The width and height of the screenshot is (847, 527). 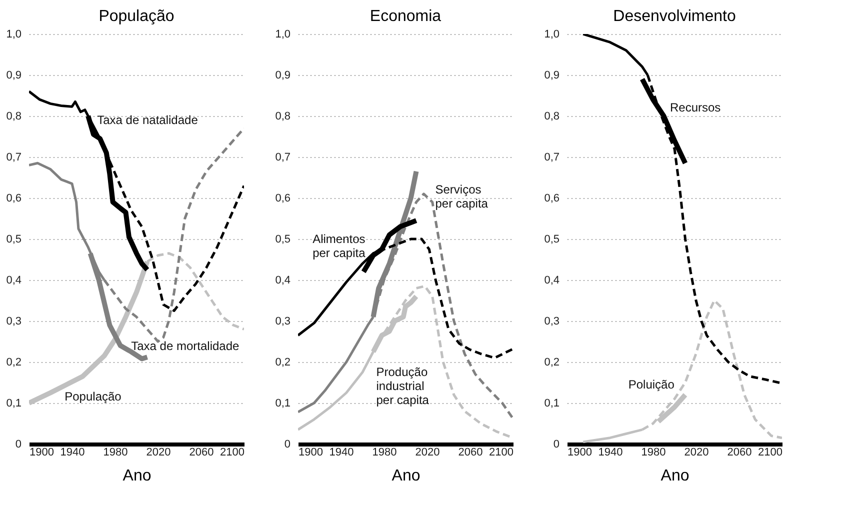 What do you see at coordinates (93, 397) in the screenshot?
I see `series-label: População` at bounding box center [93, 397].